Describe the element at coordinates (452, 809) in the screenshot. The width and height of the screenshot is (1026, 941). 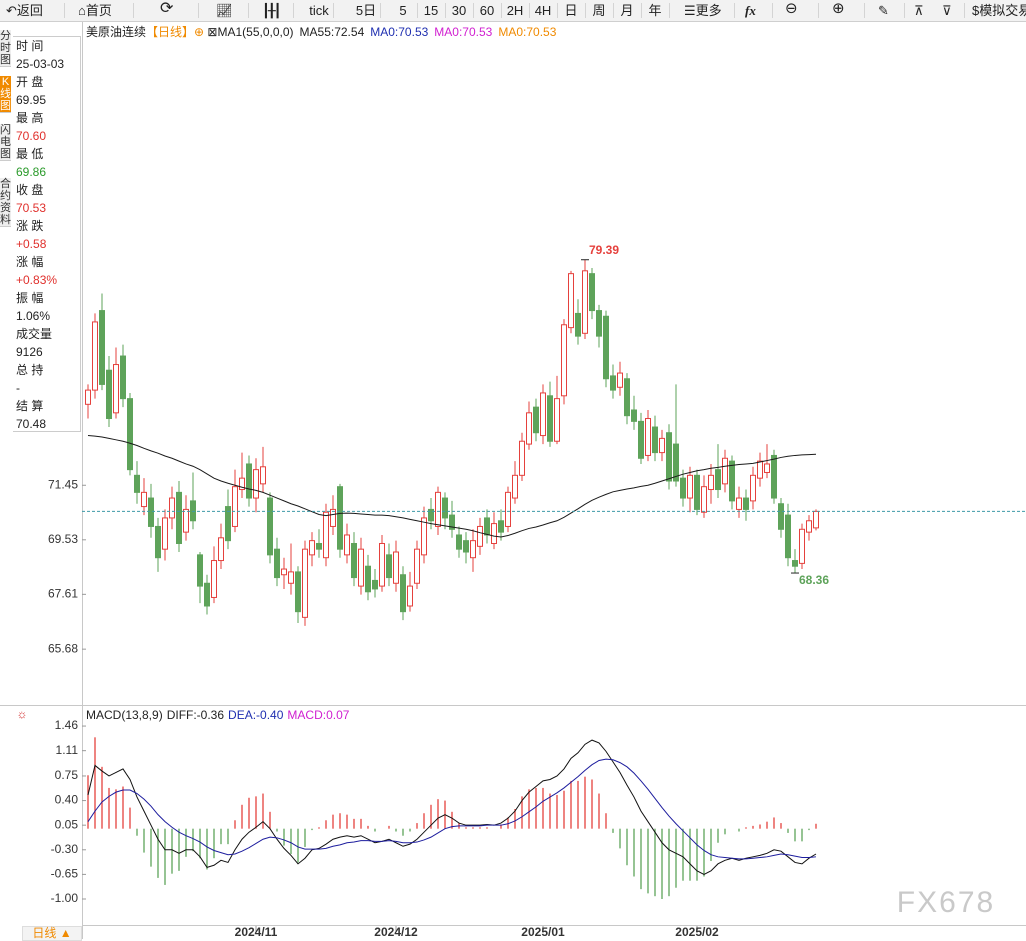
I see `dea-line` at that location.